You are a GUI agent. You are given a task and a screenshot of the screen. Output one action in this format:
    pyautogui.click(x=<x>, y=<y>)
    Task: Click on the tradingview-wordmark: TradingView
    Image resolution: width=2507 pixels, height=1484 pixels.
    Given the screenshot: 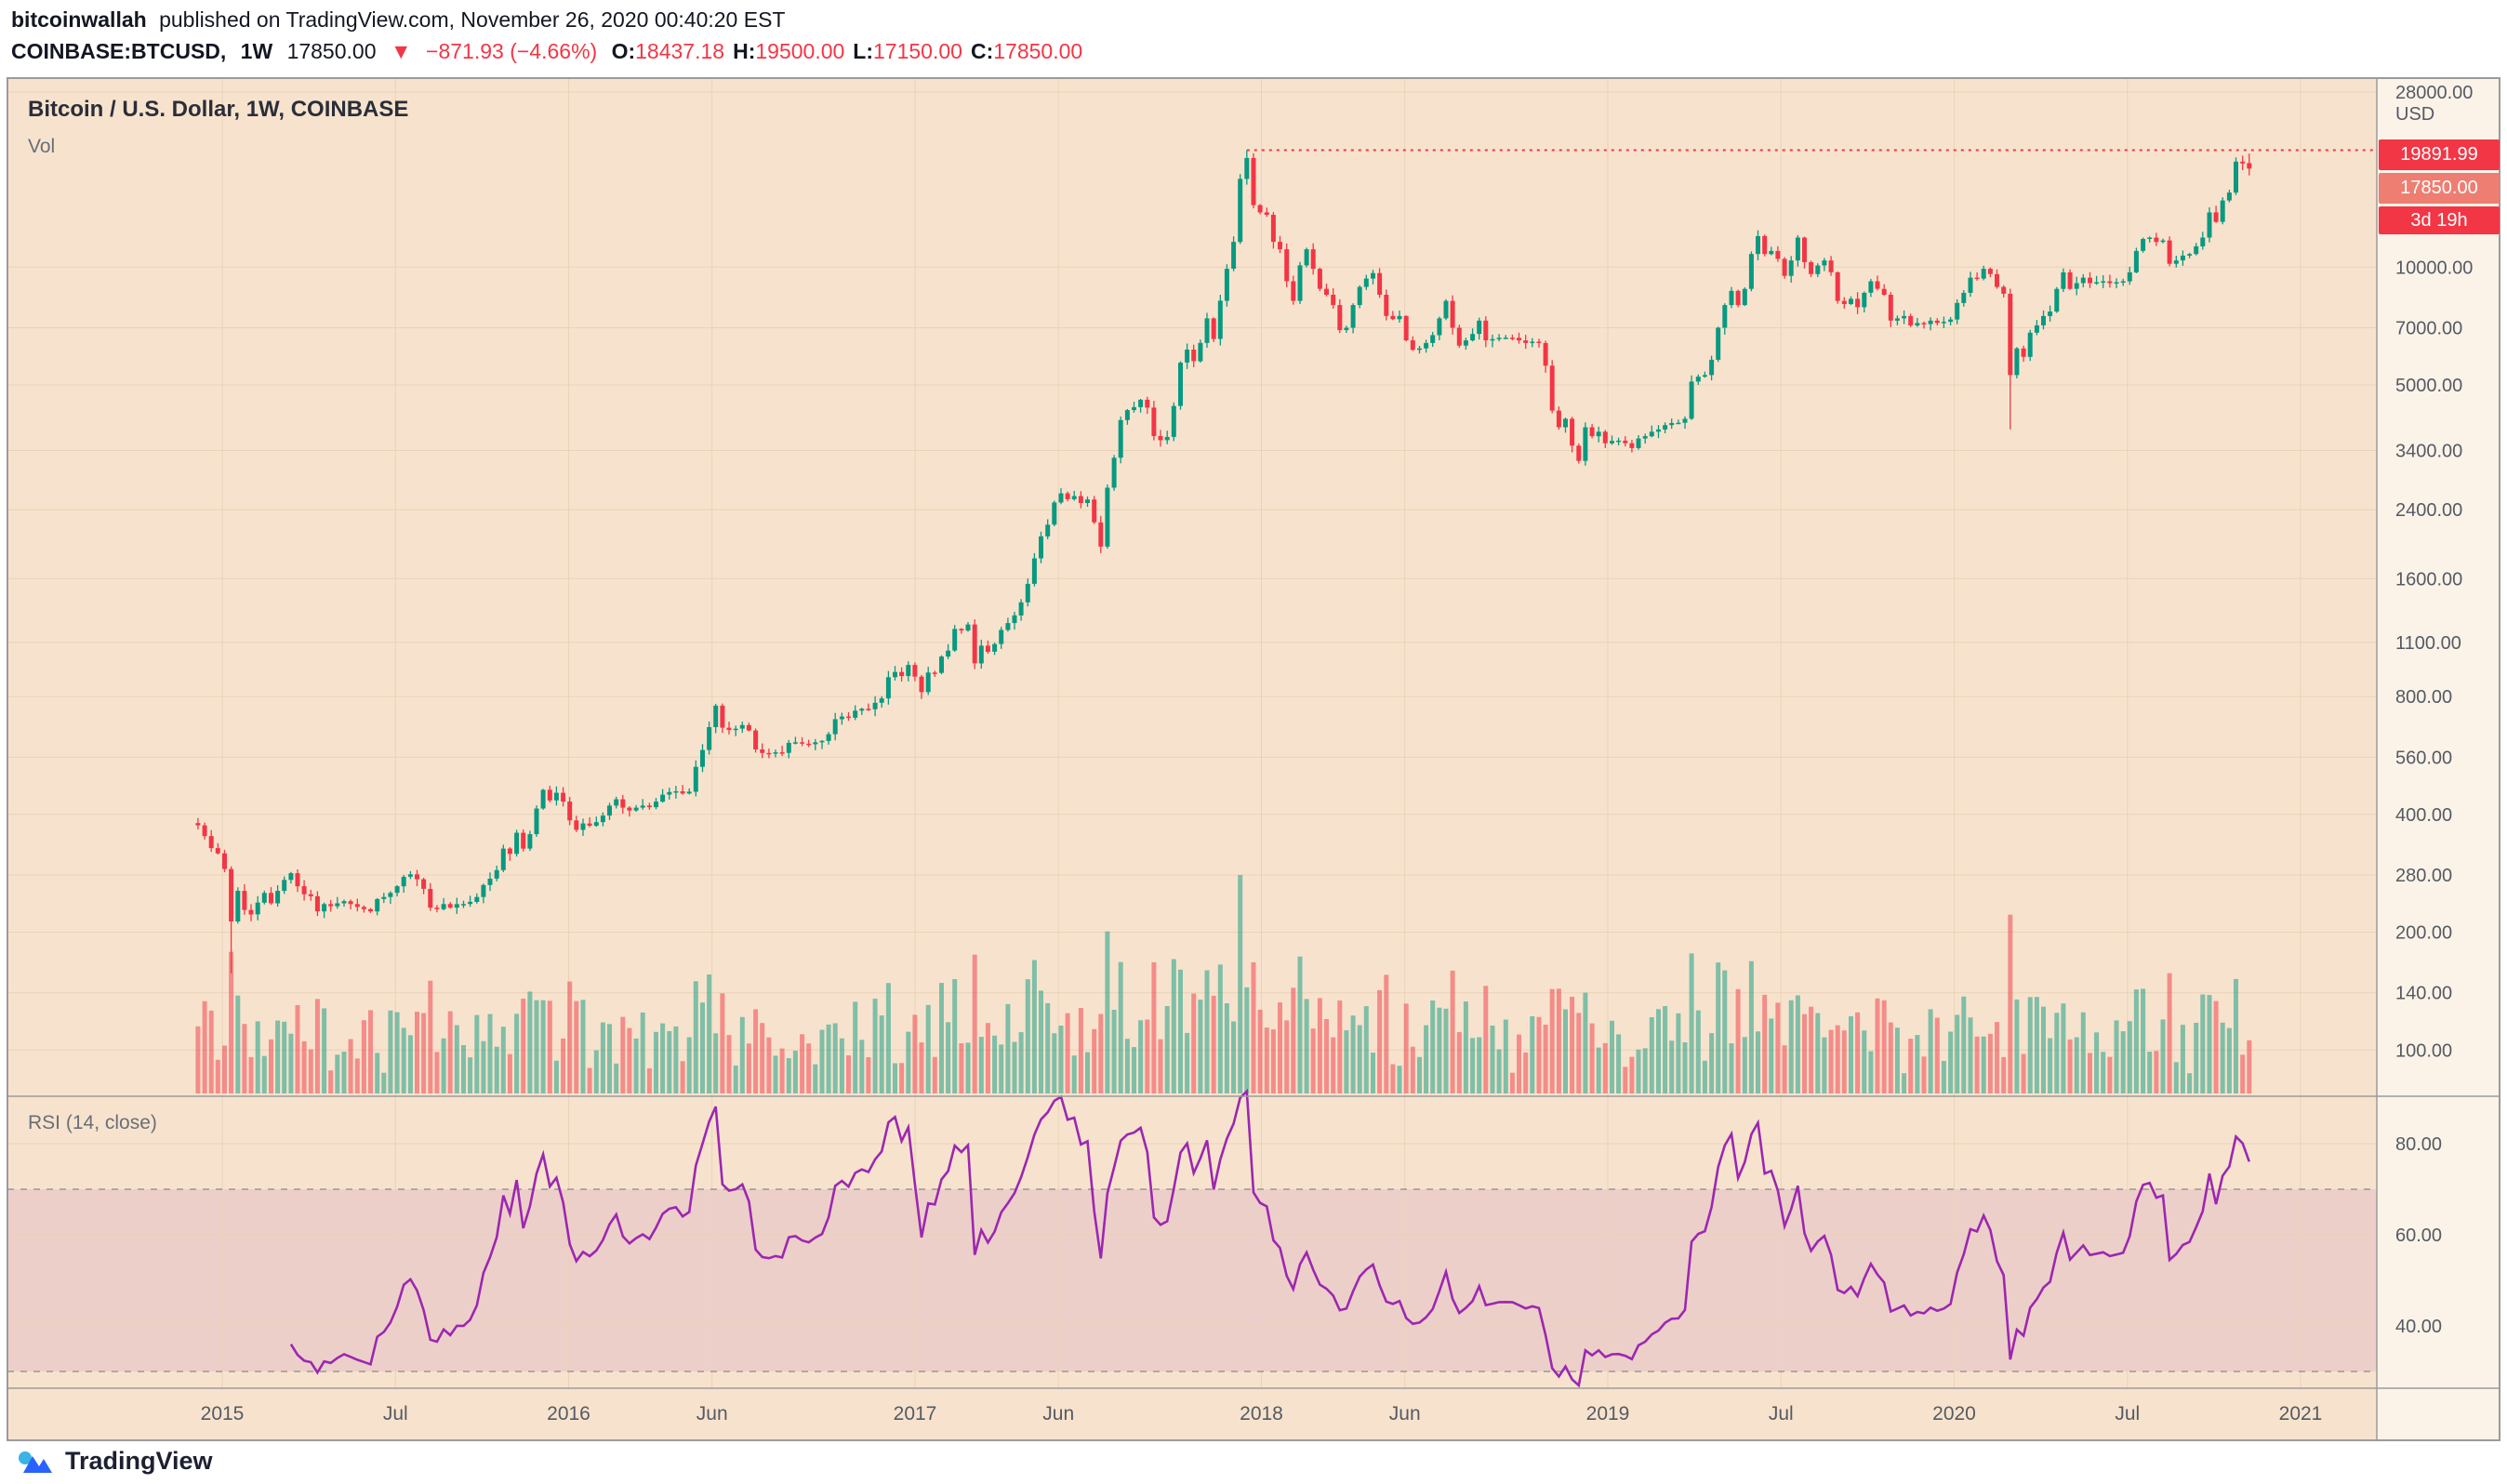 What is the action you would take?
    pyautogui.click(x=139, y=1461)
    